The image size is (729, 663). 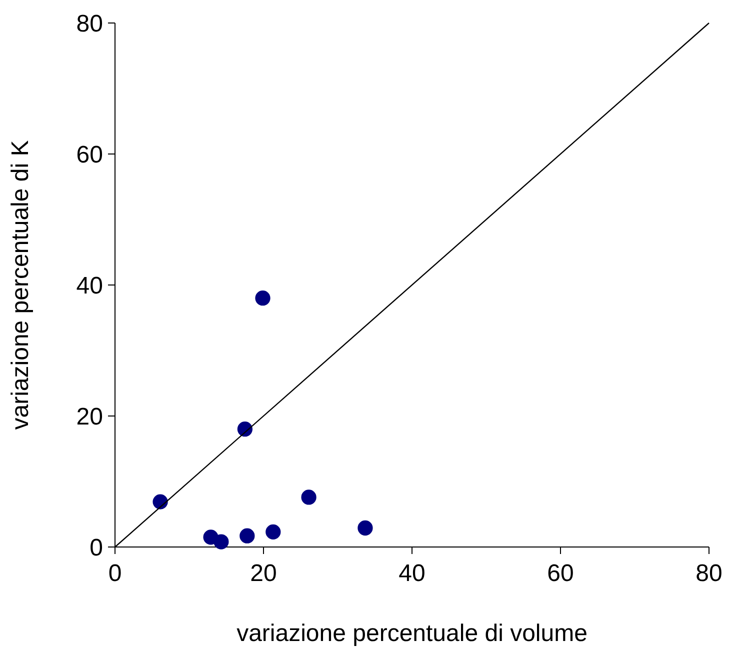 I want to click on y-tick-label: 20, so click(x=89, y=416).